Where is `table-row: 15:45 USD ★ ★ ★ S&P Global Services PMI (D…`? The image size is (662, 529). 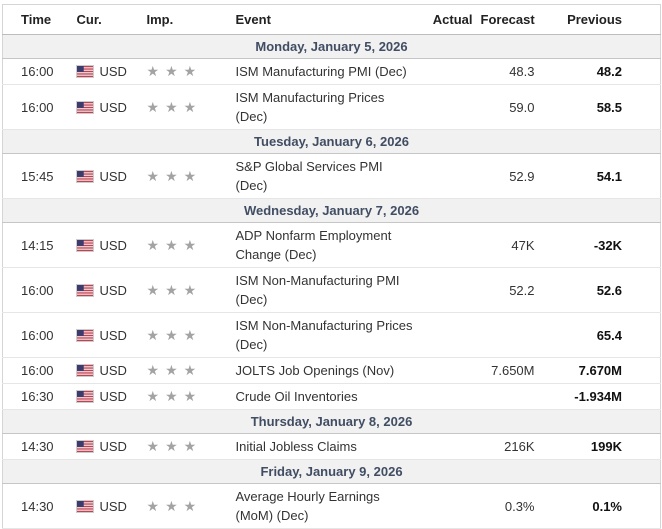 table-row: 15:45 USD ★ ★ ★ S&P Global Services PMI (D… is located at coordinates (331, 176).